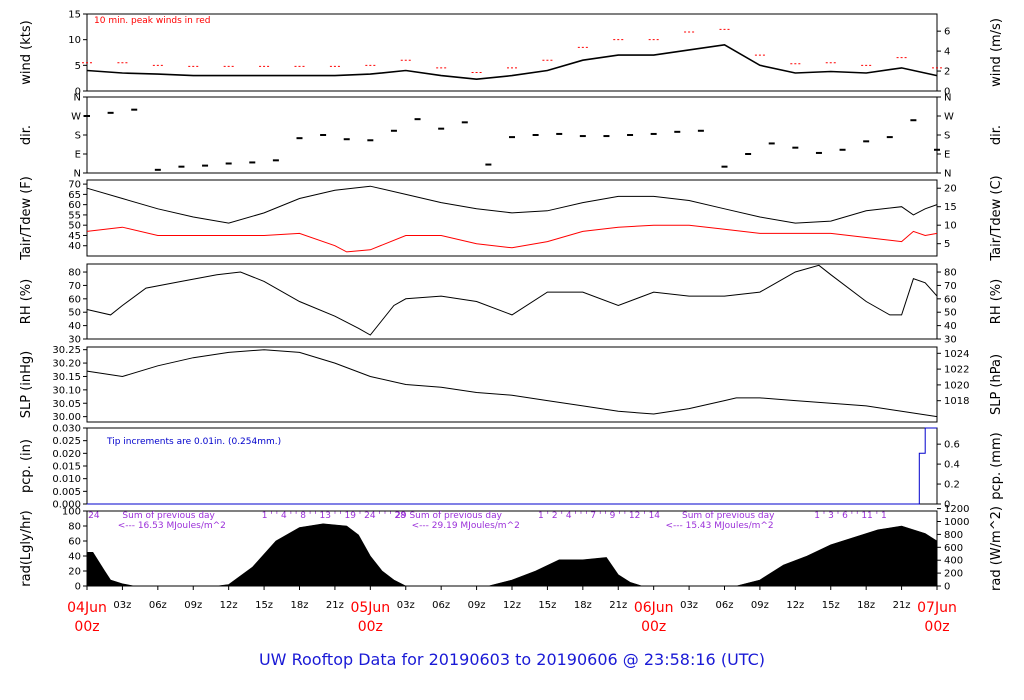 The height and width of the screenshot is (700, 1024). I want to click on temp-right-tick-label: 5, so click(947, 244).